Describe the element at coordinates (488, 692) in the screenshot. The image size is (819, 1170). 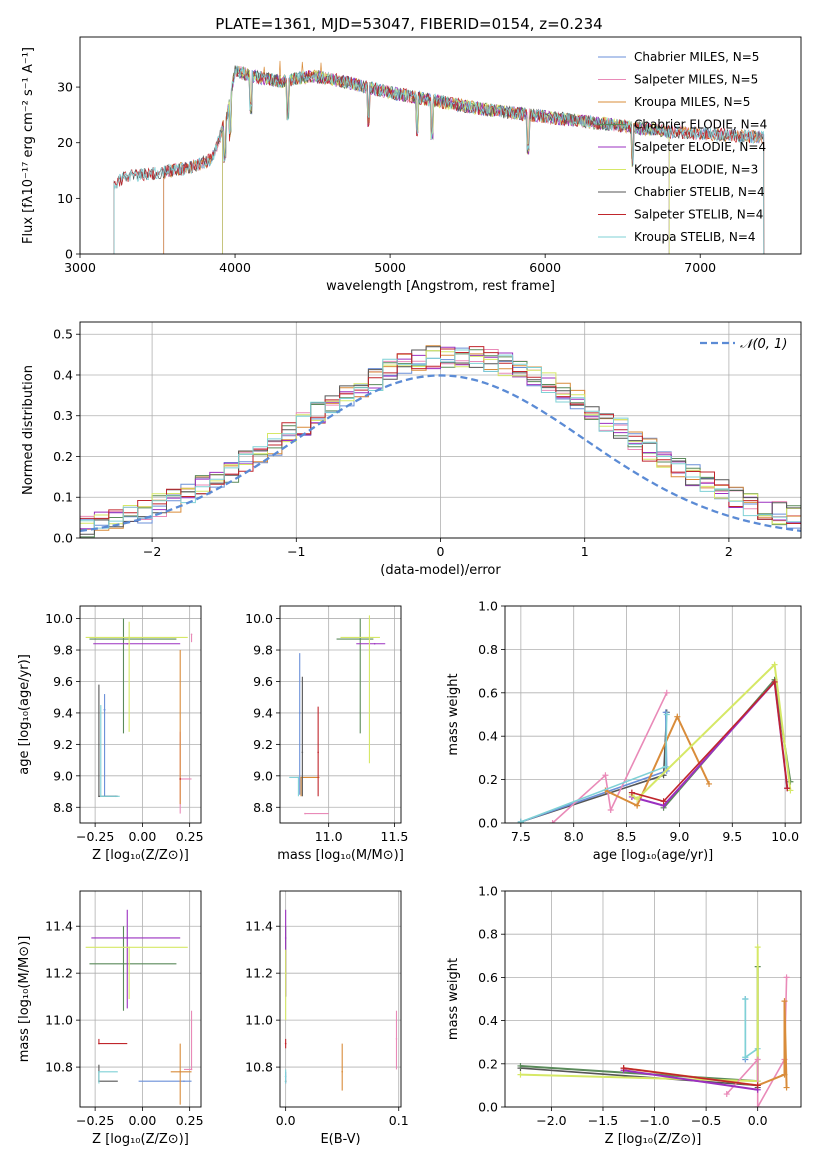
I see `y-tick-label: 0.6` at that location.